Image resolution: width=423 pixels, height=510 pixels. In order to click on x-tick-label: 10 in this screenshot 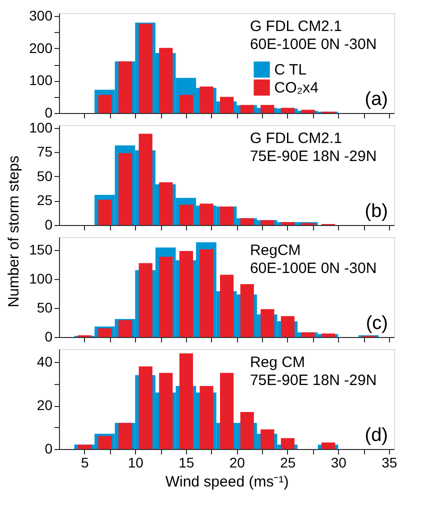, I will do `click(136, 462)`.